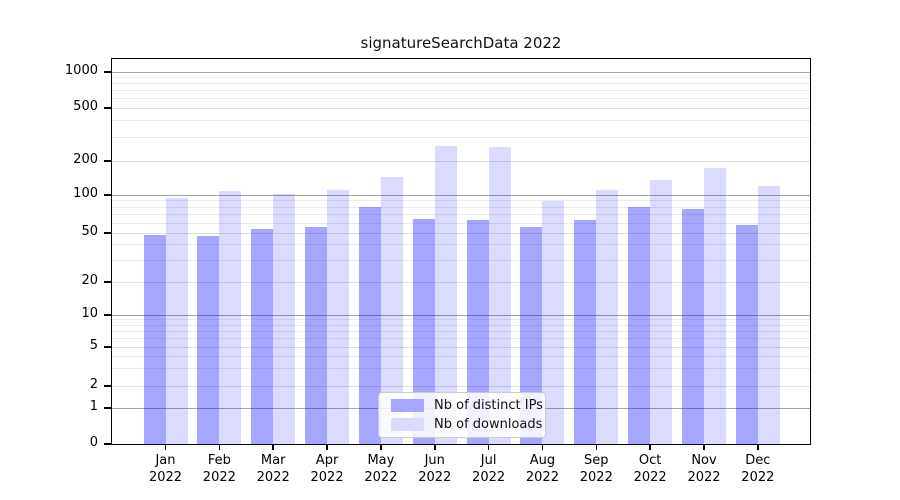 This screenshot has height=500, width=900. I want to click on y-tick-label: 200, so click(85, 159).